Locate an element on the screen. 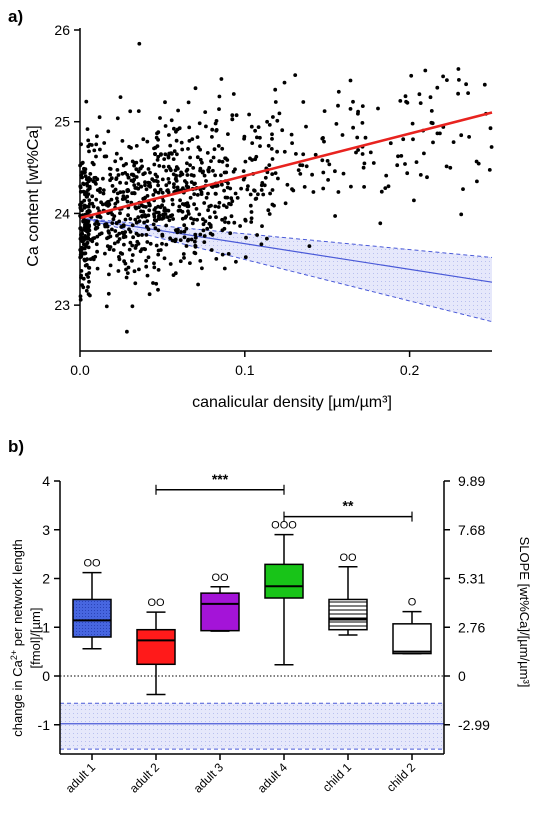  outlier-markers: O is located at coordinates (412, 603).